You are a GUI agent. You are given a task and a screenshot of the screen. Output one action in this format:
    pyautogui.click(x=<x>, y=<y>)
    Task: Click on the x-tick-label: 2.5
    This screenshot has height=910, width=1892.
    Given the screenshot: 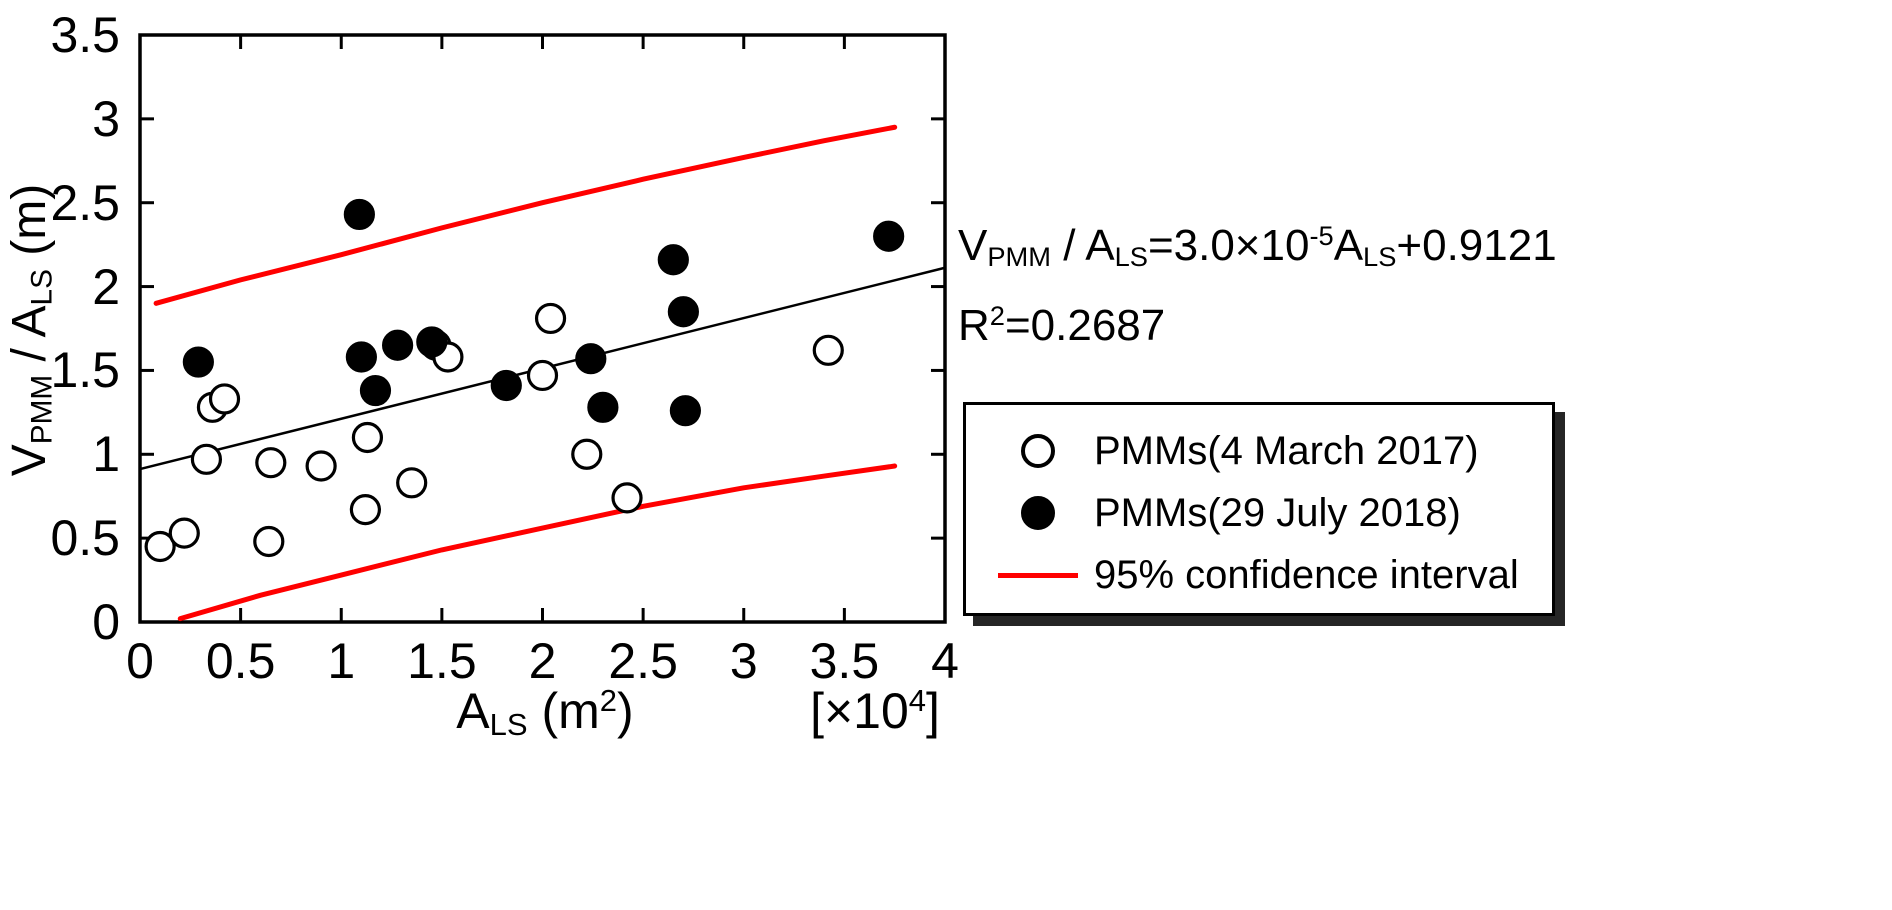 What is the action you would take?
    pyautogui.click(x=643, y=661)
    